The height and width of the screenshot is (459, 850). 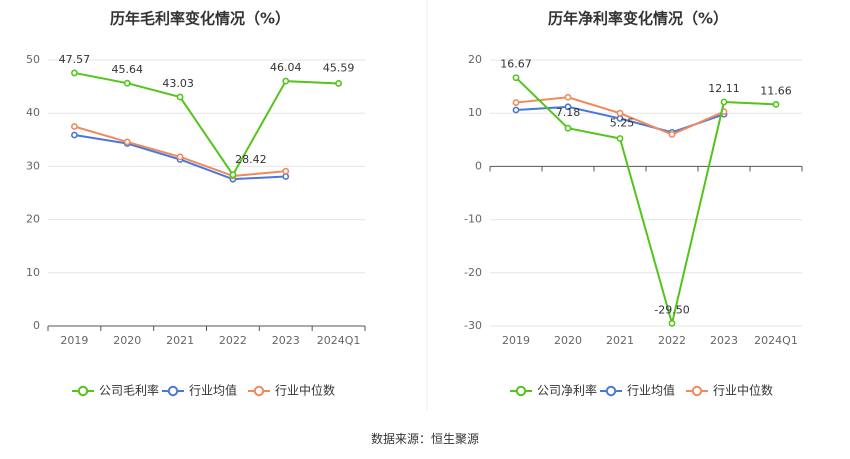 I want to click on y-tick-label: -20, so click(x=473, y=272).